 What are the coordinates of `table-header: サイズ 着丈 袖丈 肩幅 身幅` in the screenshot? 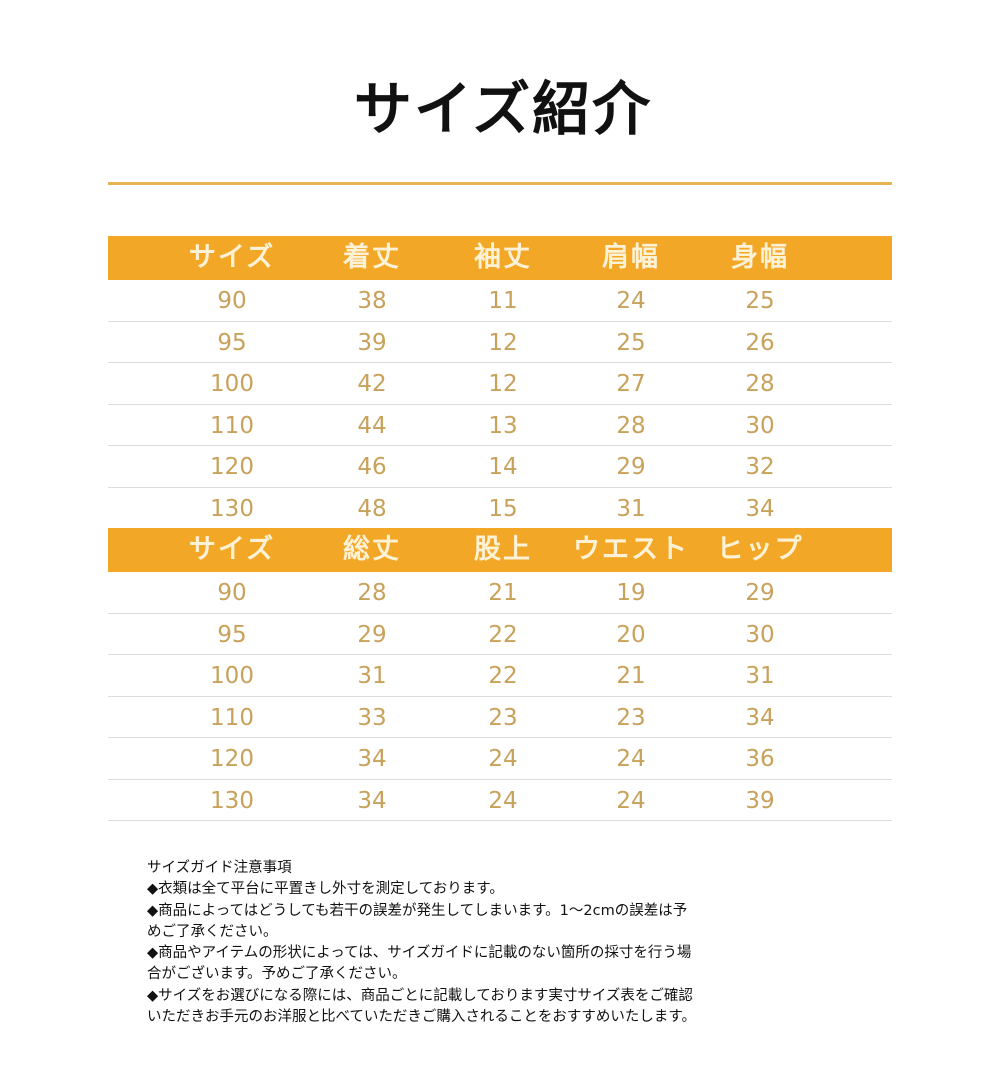 It's located at (500, 258).